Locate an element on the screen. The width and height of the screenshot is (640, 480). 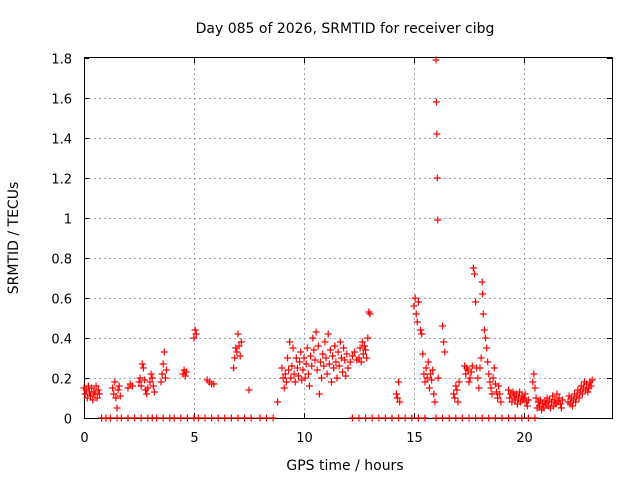
y-axis-label: SRMTID / TECUs is located at coordinates (14, 238).